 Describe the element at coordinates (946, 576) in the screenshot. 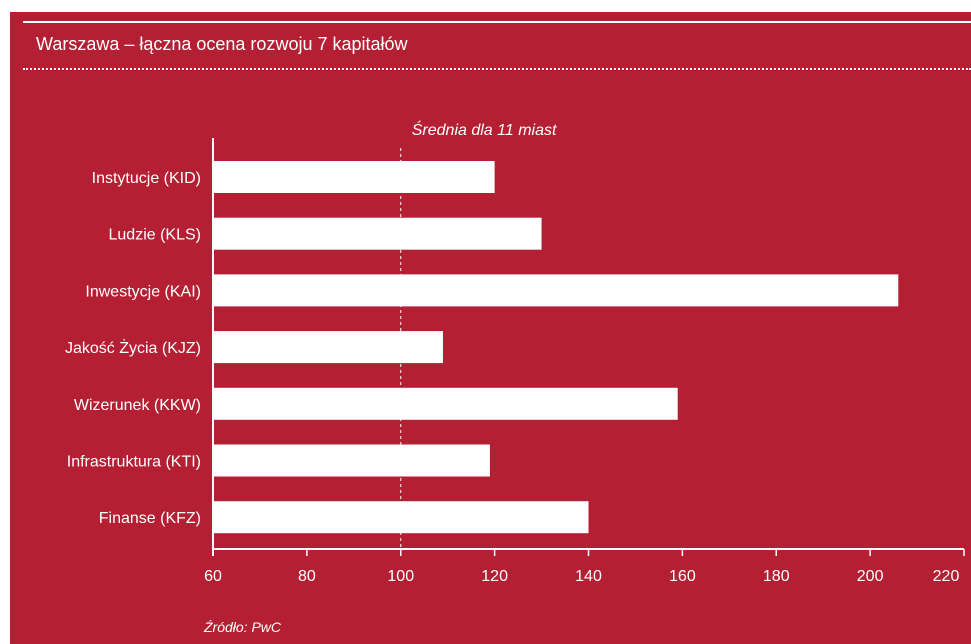

I see `x-tick-label: 220` at that location.